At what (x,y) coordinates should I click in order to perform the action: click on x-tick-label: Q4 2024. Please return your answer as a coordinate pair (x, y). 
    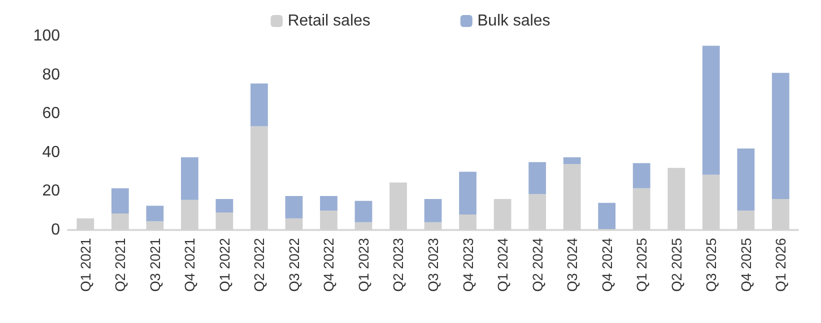
    Looking at the image, I should click on (606, 265).